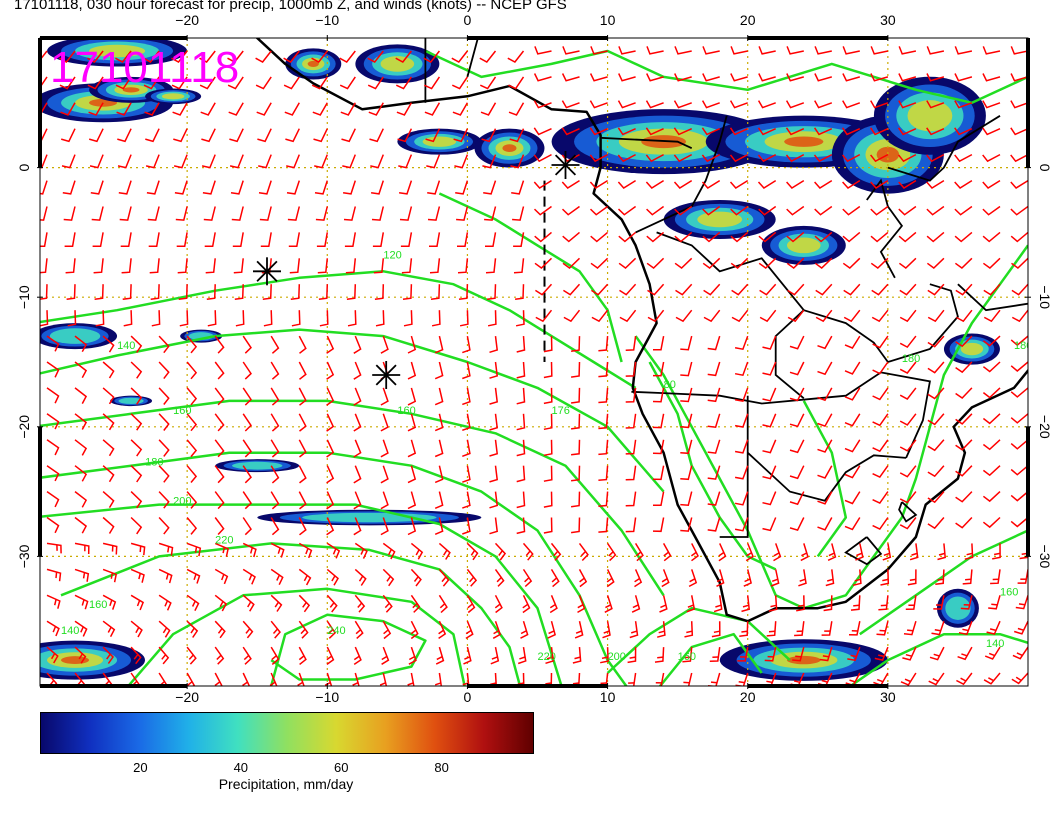  Describe the element at coordinates (182, 502) in the screenshot. I see `contour-label: 200` at that location.